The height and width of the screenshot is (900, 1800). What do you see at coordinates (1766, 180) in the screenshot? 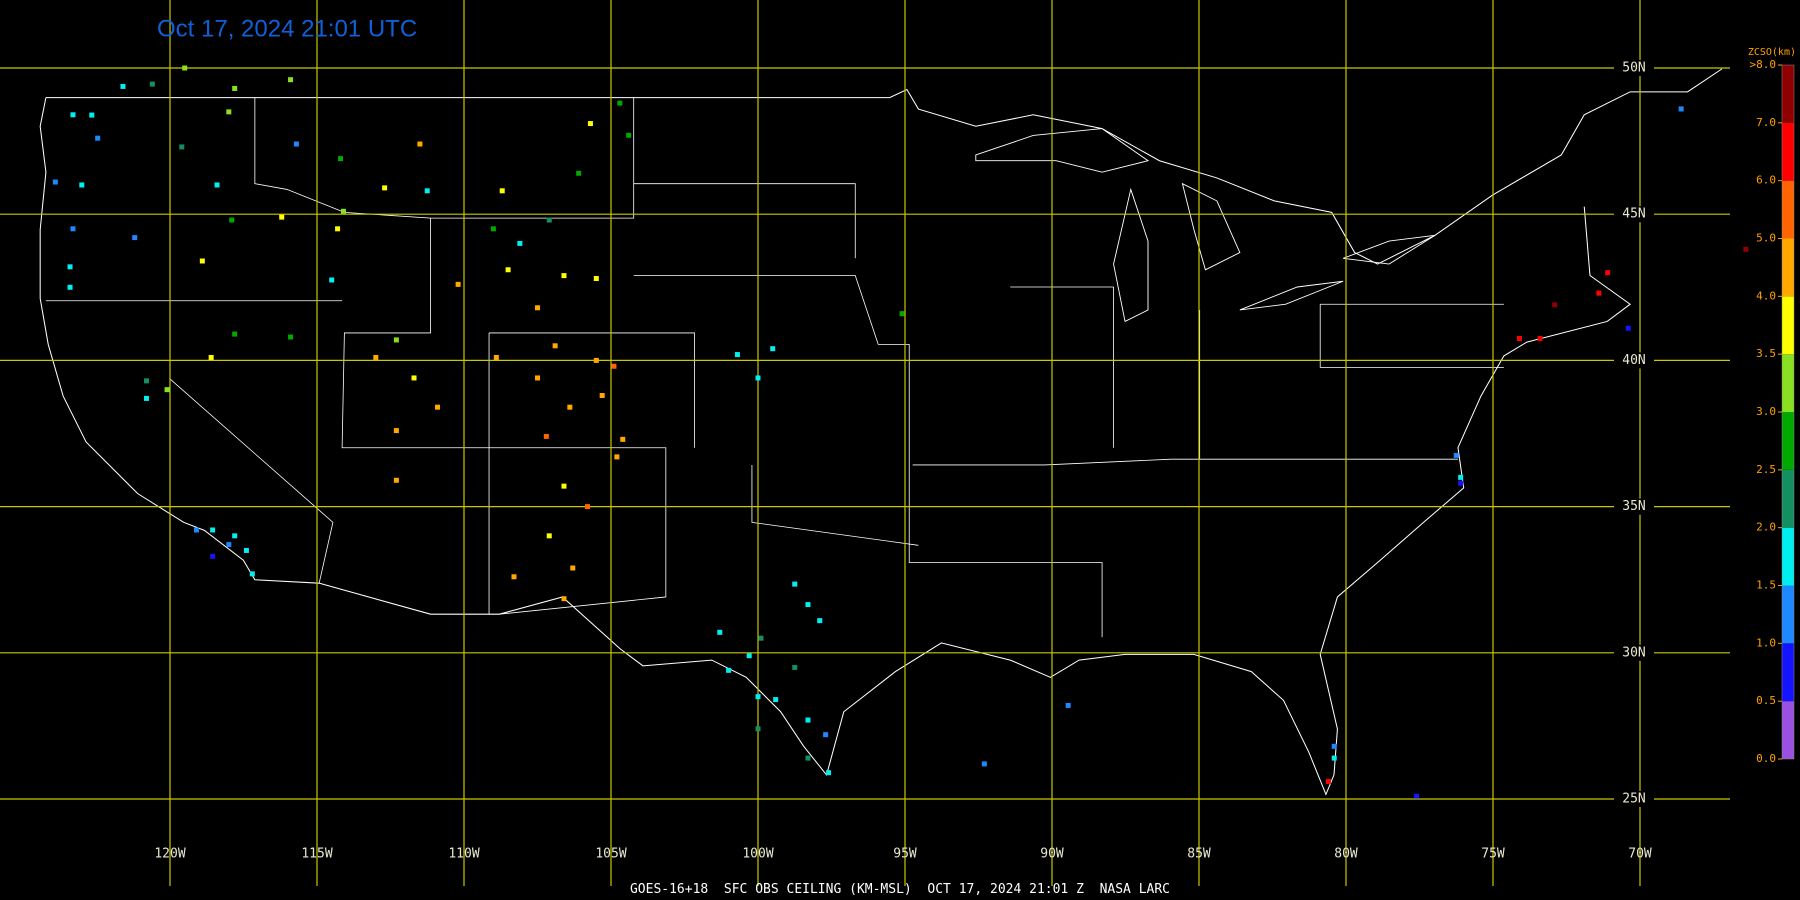
I see `colorbar-label: 6.0` at bounding box center [1766, 180].